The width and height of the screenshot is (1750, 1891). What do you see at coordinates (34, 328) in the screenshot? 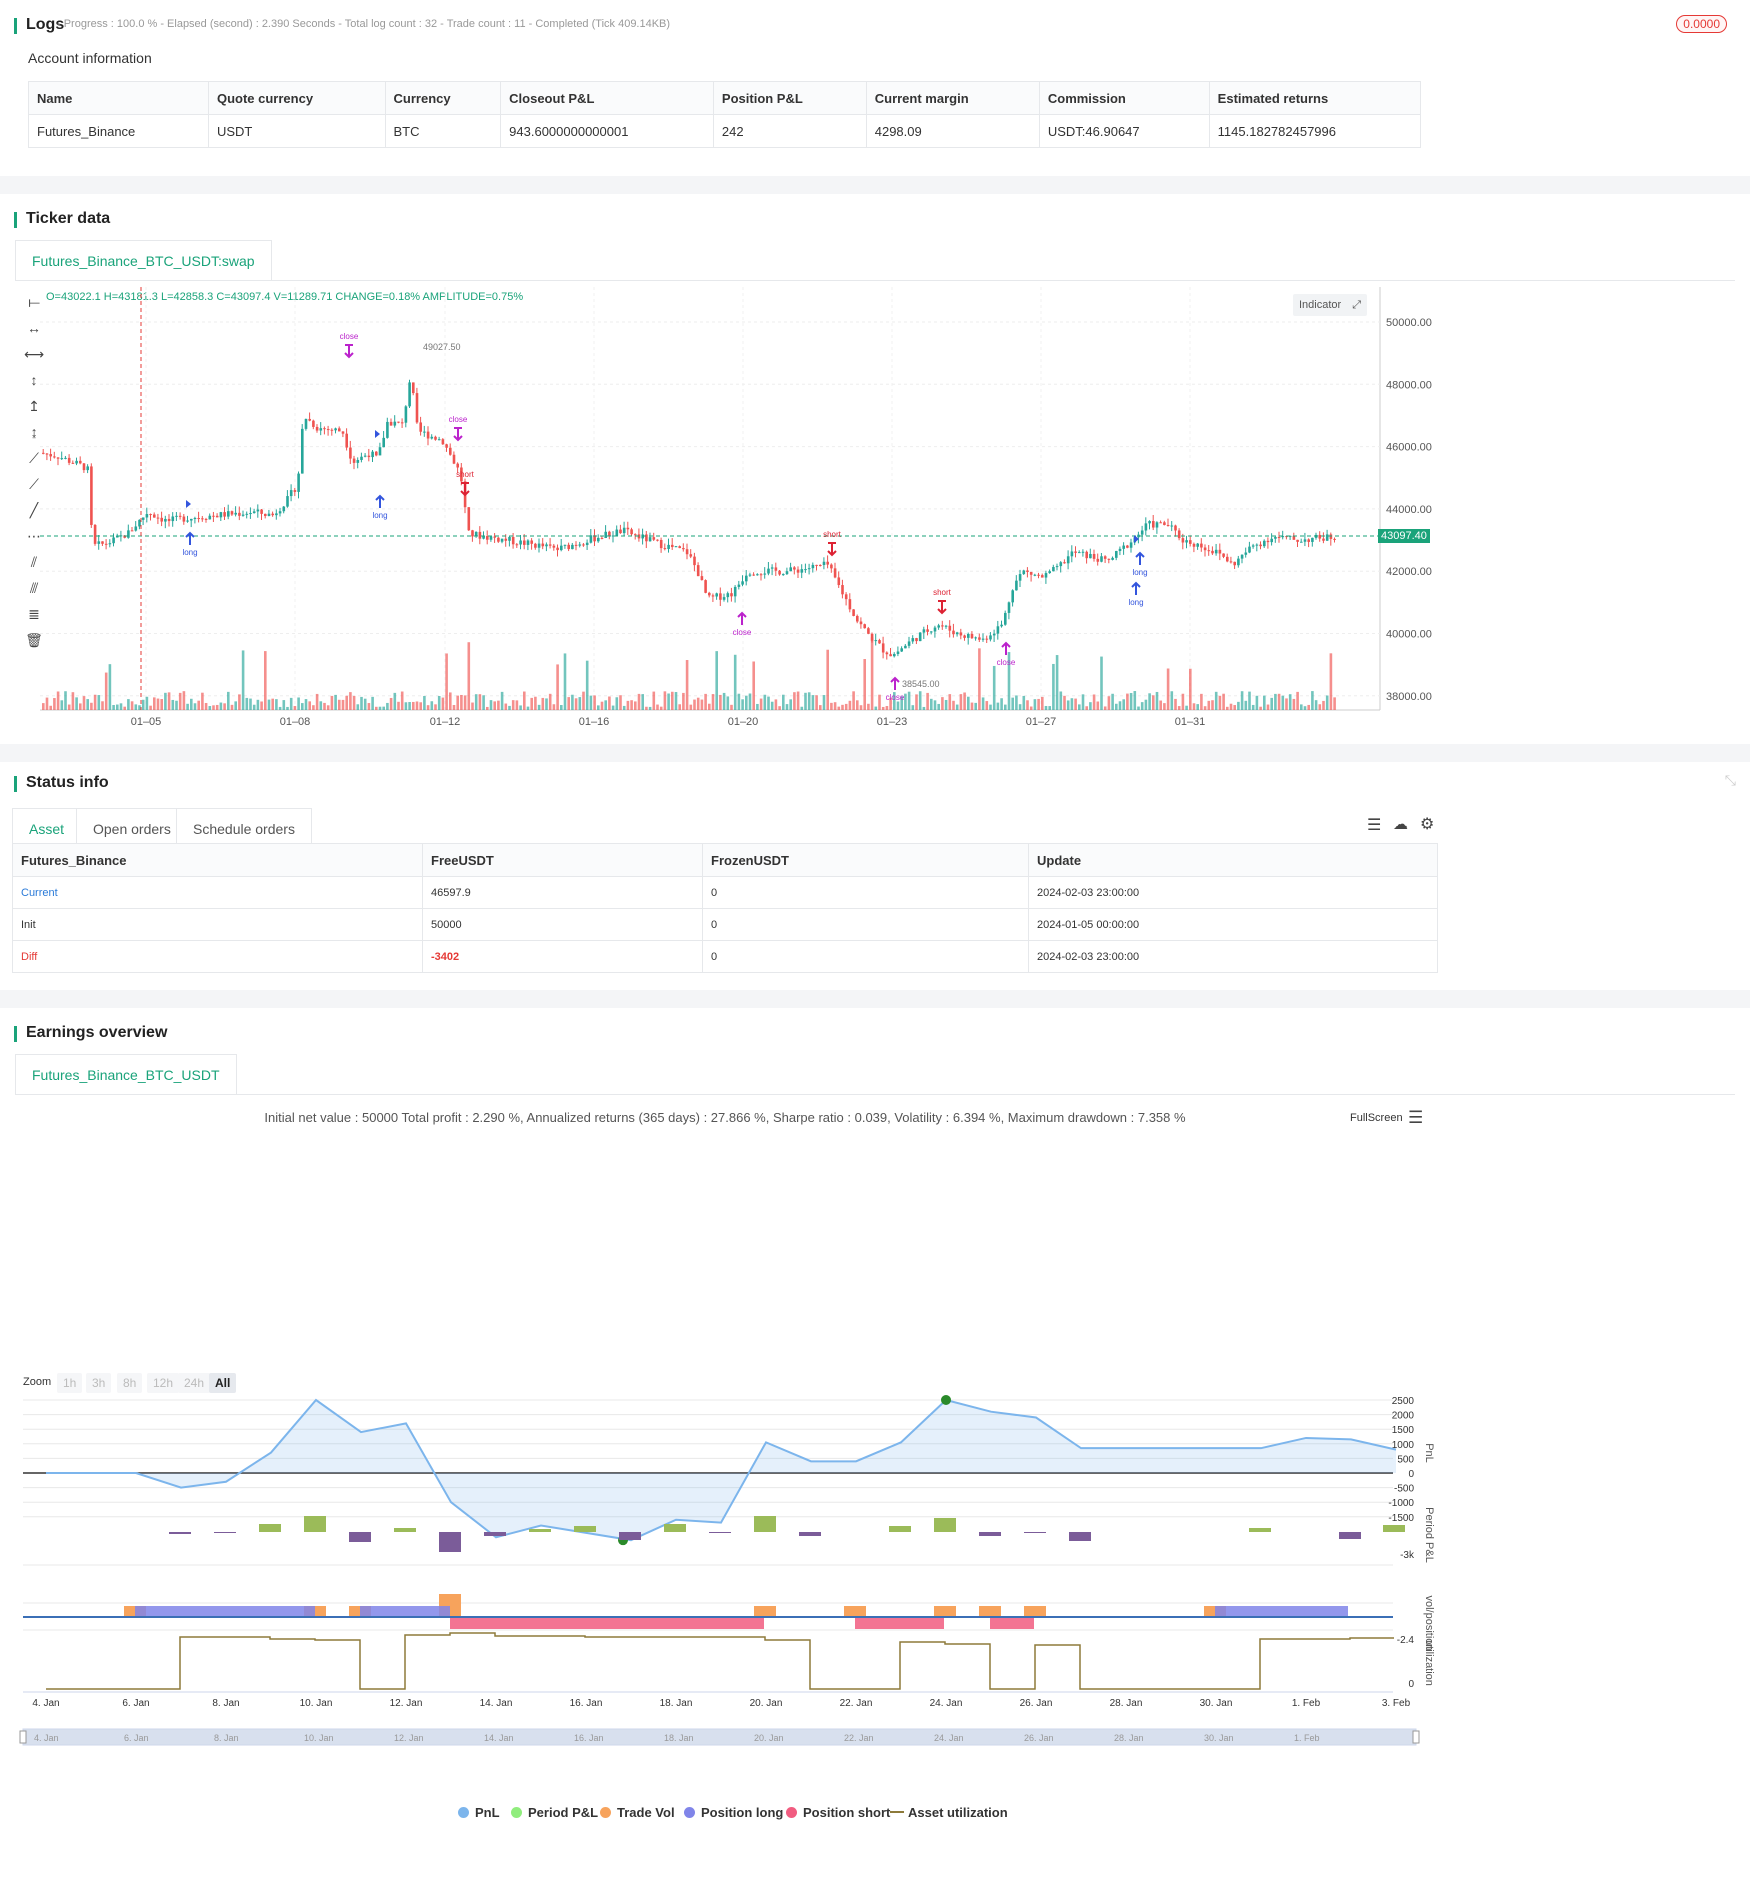
I see `horizontal-ray-tool-icon: ↔` at bounding box center [34, 328].